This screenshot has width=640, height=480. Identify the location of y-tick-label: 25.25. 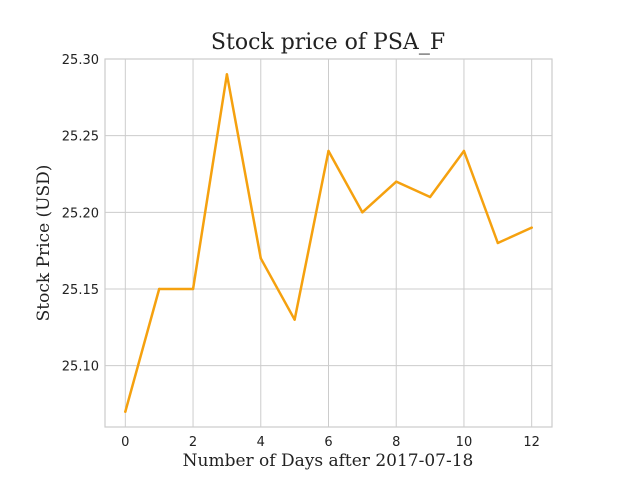
(80, 137).